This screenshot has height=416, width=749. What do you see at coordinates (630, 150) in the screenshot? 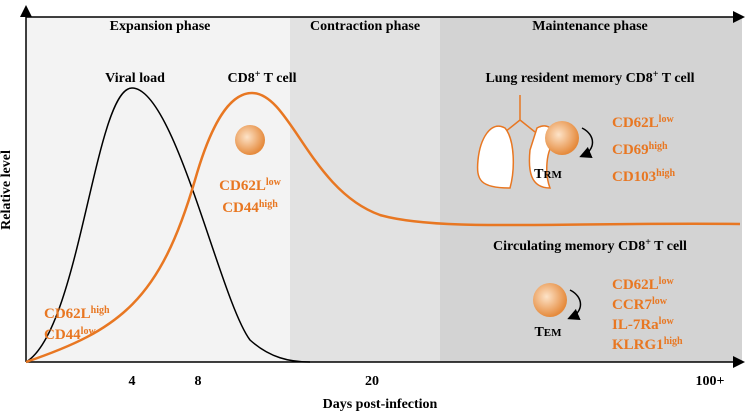
I see `text-part: CD69` at bounding box center [630, 150].